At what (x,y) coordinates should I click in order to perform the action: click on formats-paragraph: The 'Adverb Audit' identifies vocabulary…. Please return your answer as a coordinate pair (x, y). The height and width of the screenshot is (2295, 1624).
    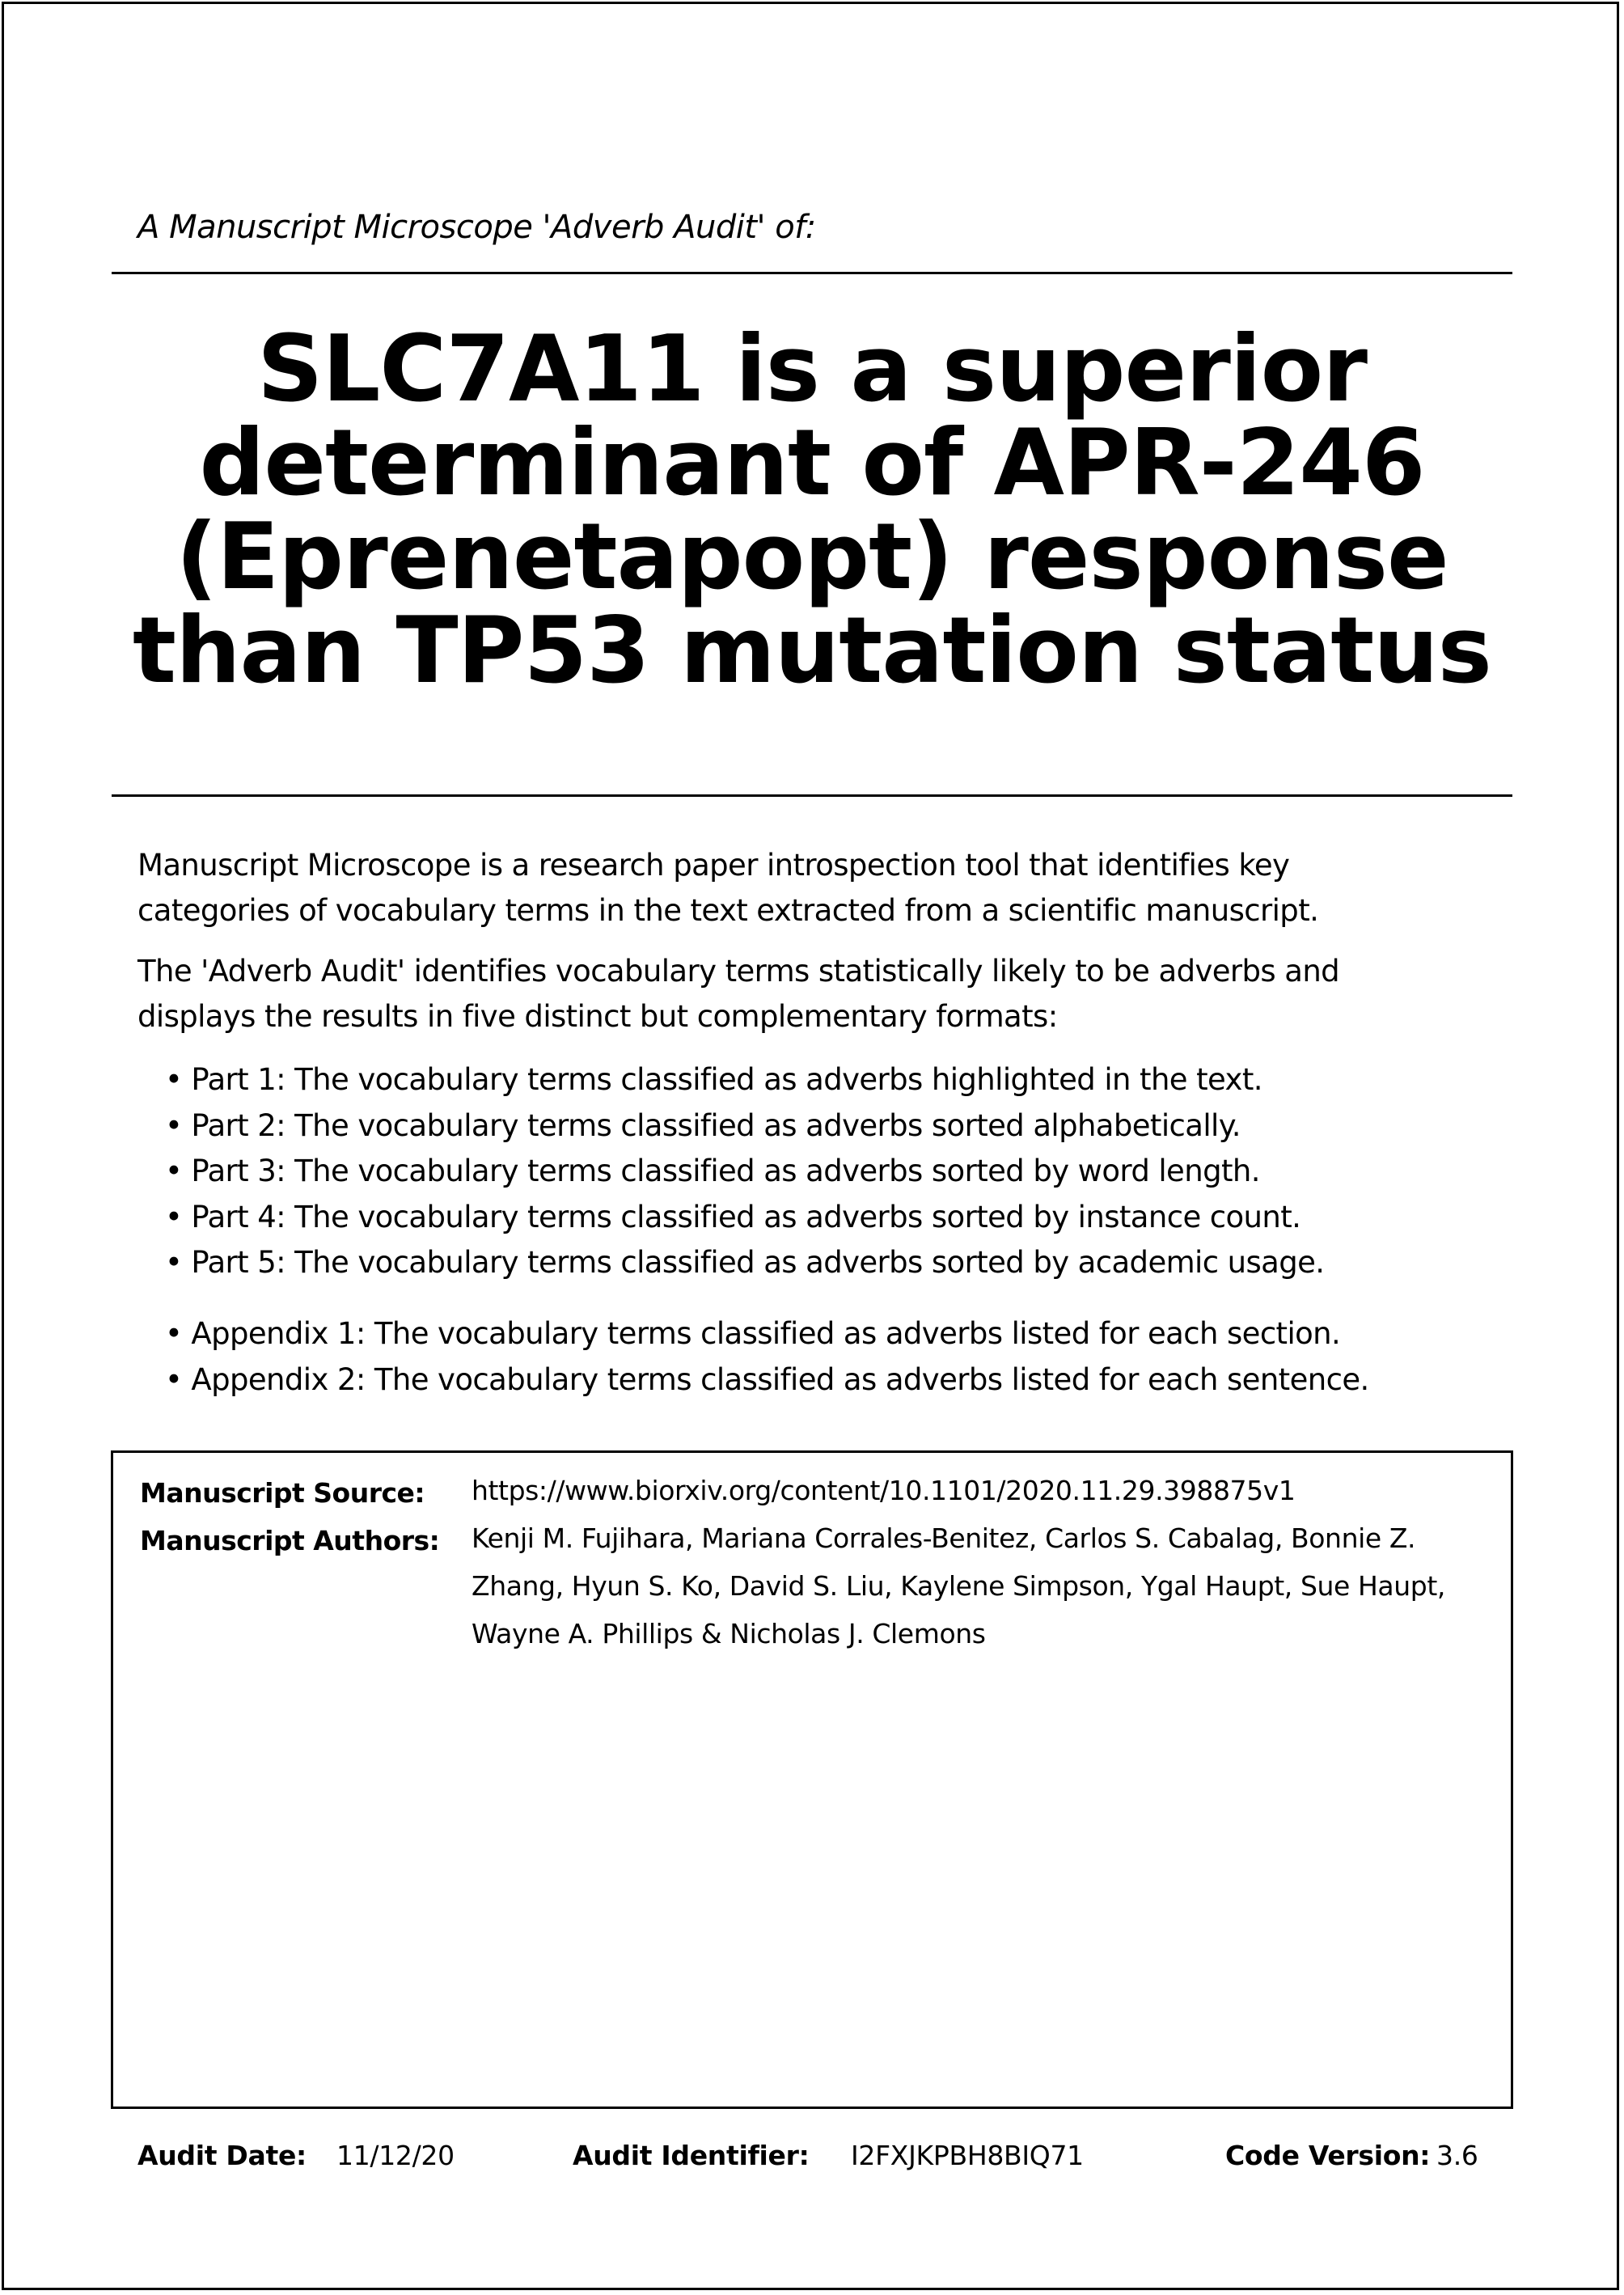
    Looking at the image, I should click on (824, 994).